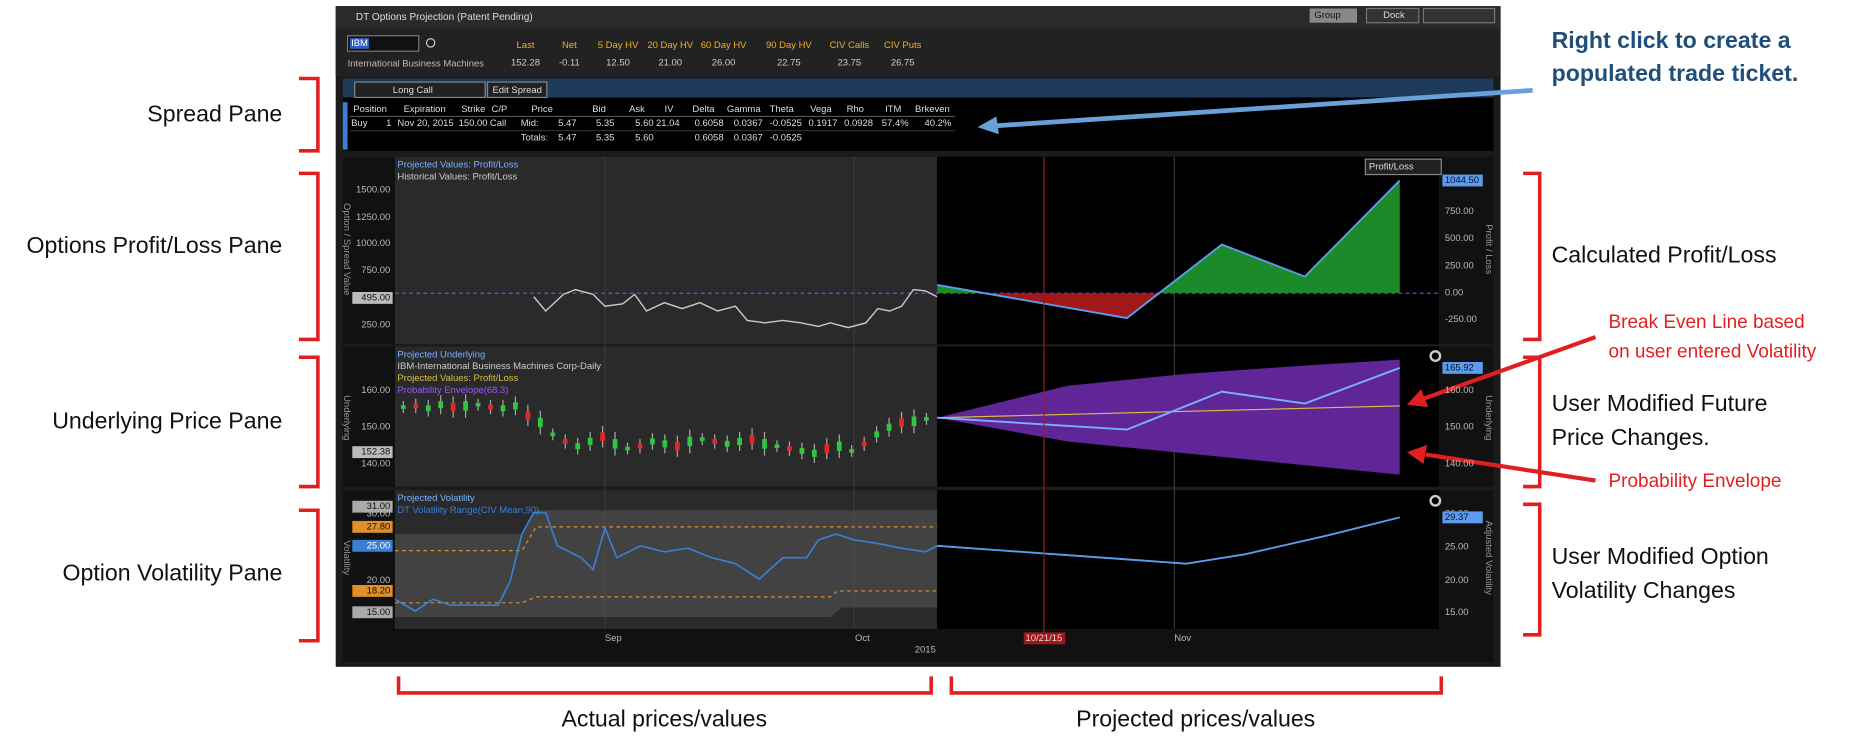  What do you see at coordinates (517, 90) in the screenshot?
I see `edit-spread-button` at bounding box center [517, 90].